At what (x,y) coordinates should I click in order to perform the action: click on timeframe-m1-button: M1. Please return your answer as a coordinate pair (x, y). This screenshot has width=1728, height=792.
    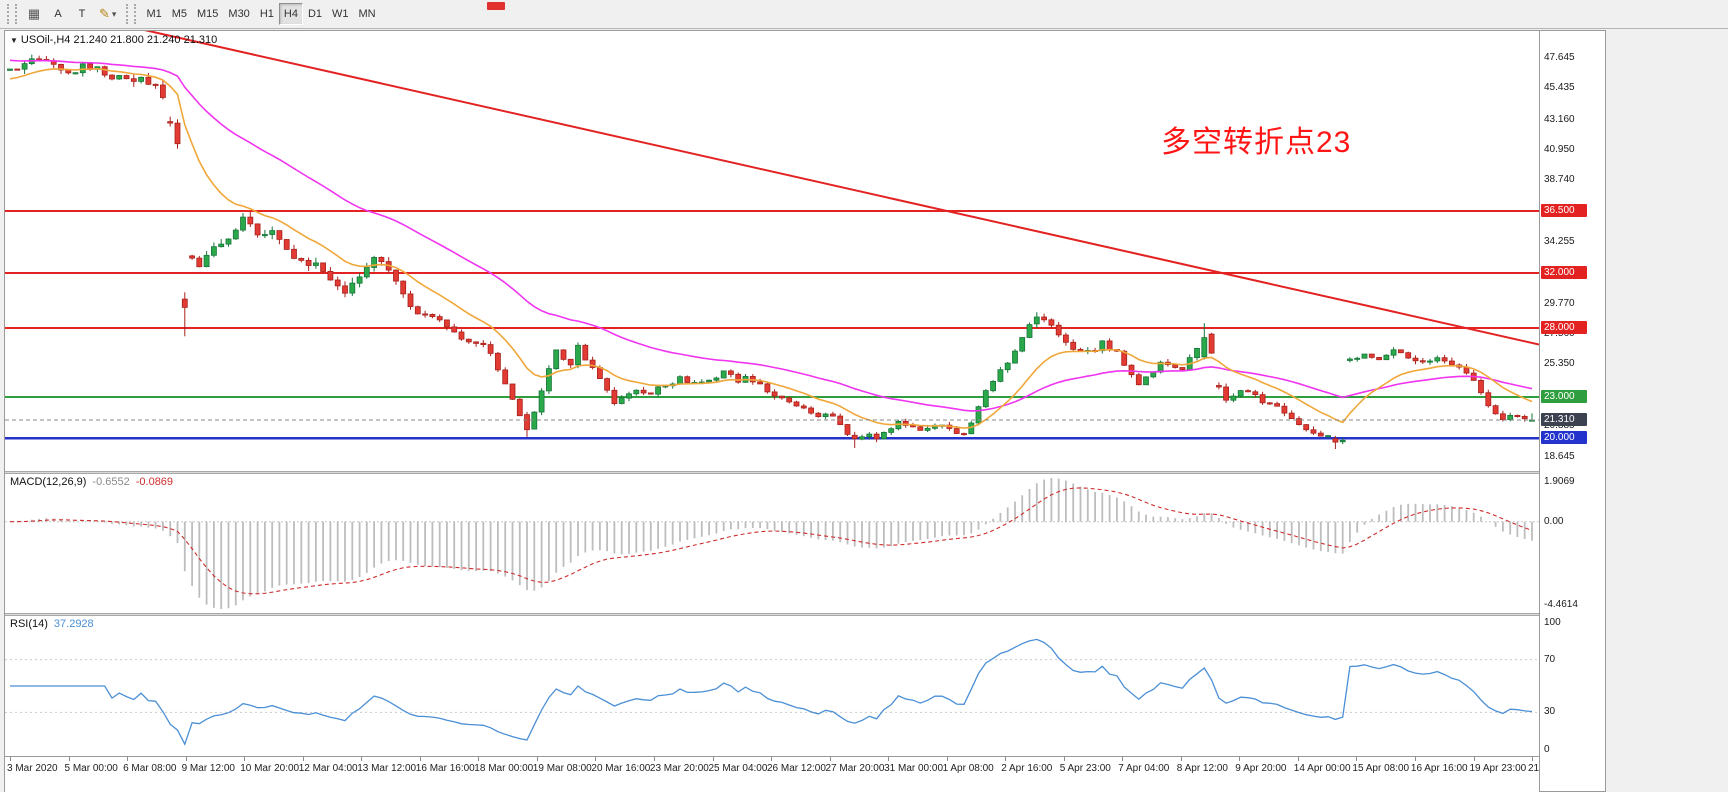
    Looking at the image, I should click on (154, 14).